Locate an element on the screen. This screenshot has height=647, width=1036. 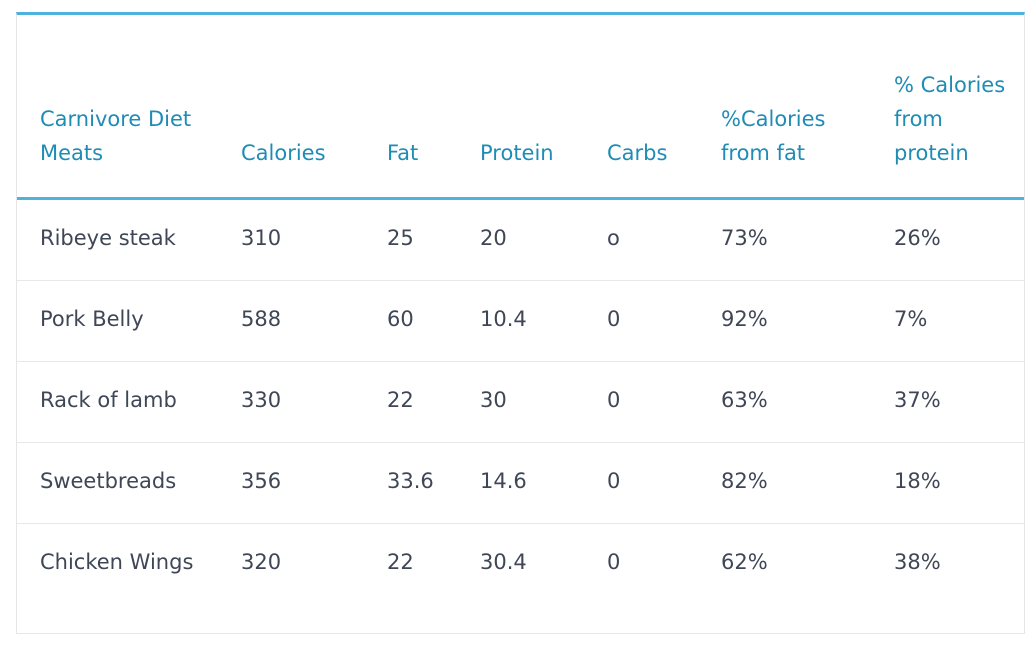
table-row: Rack of lamb 330 22 30 0 63% 37% is located at coordinates (520, 401).